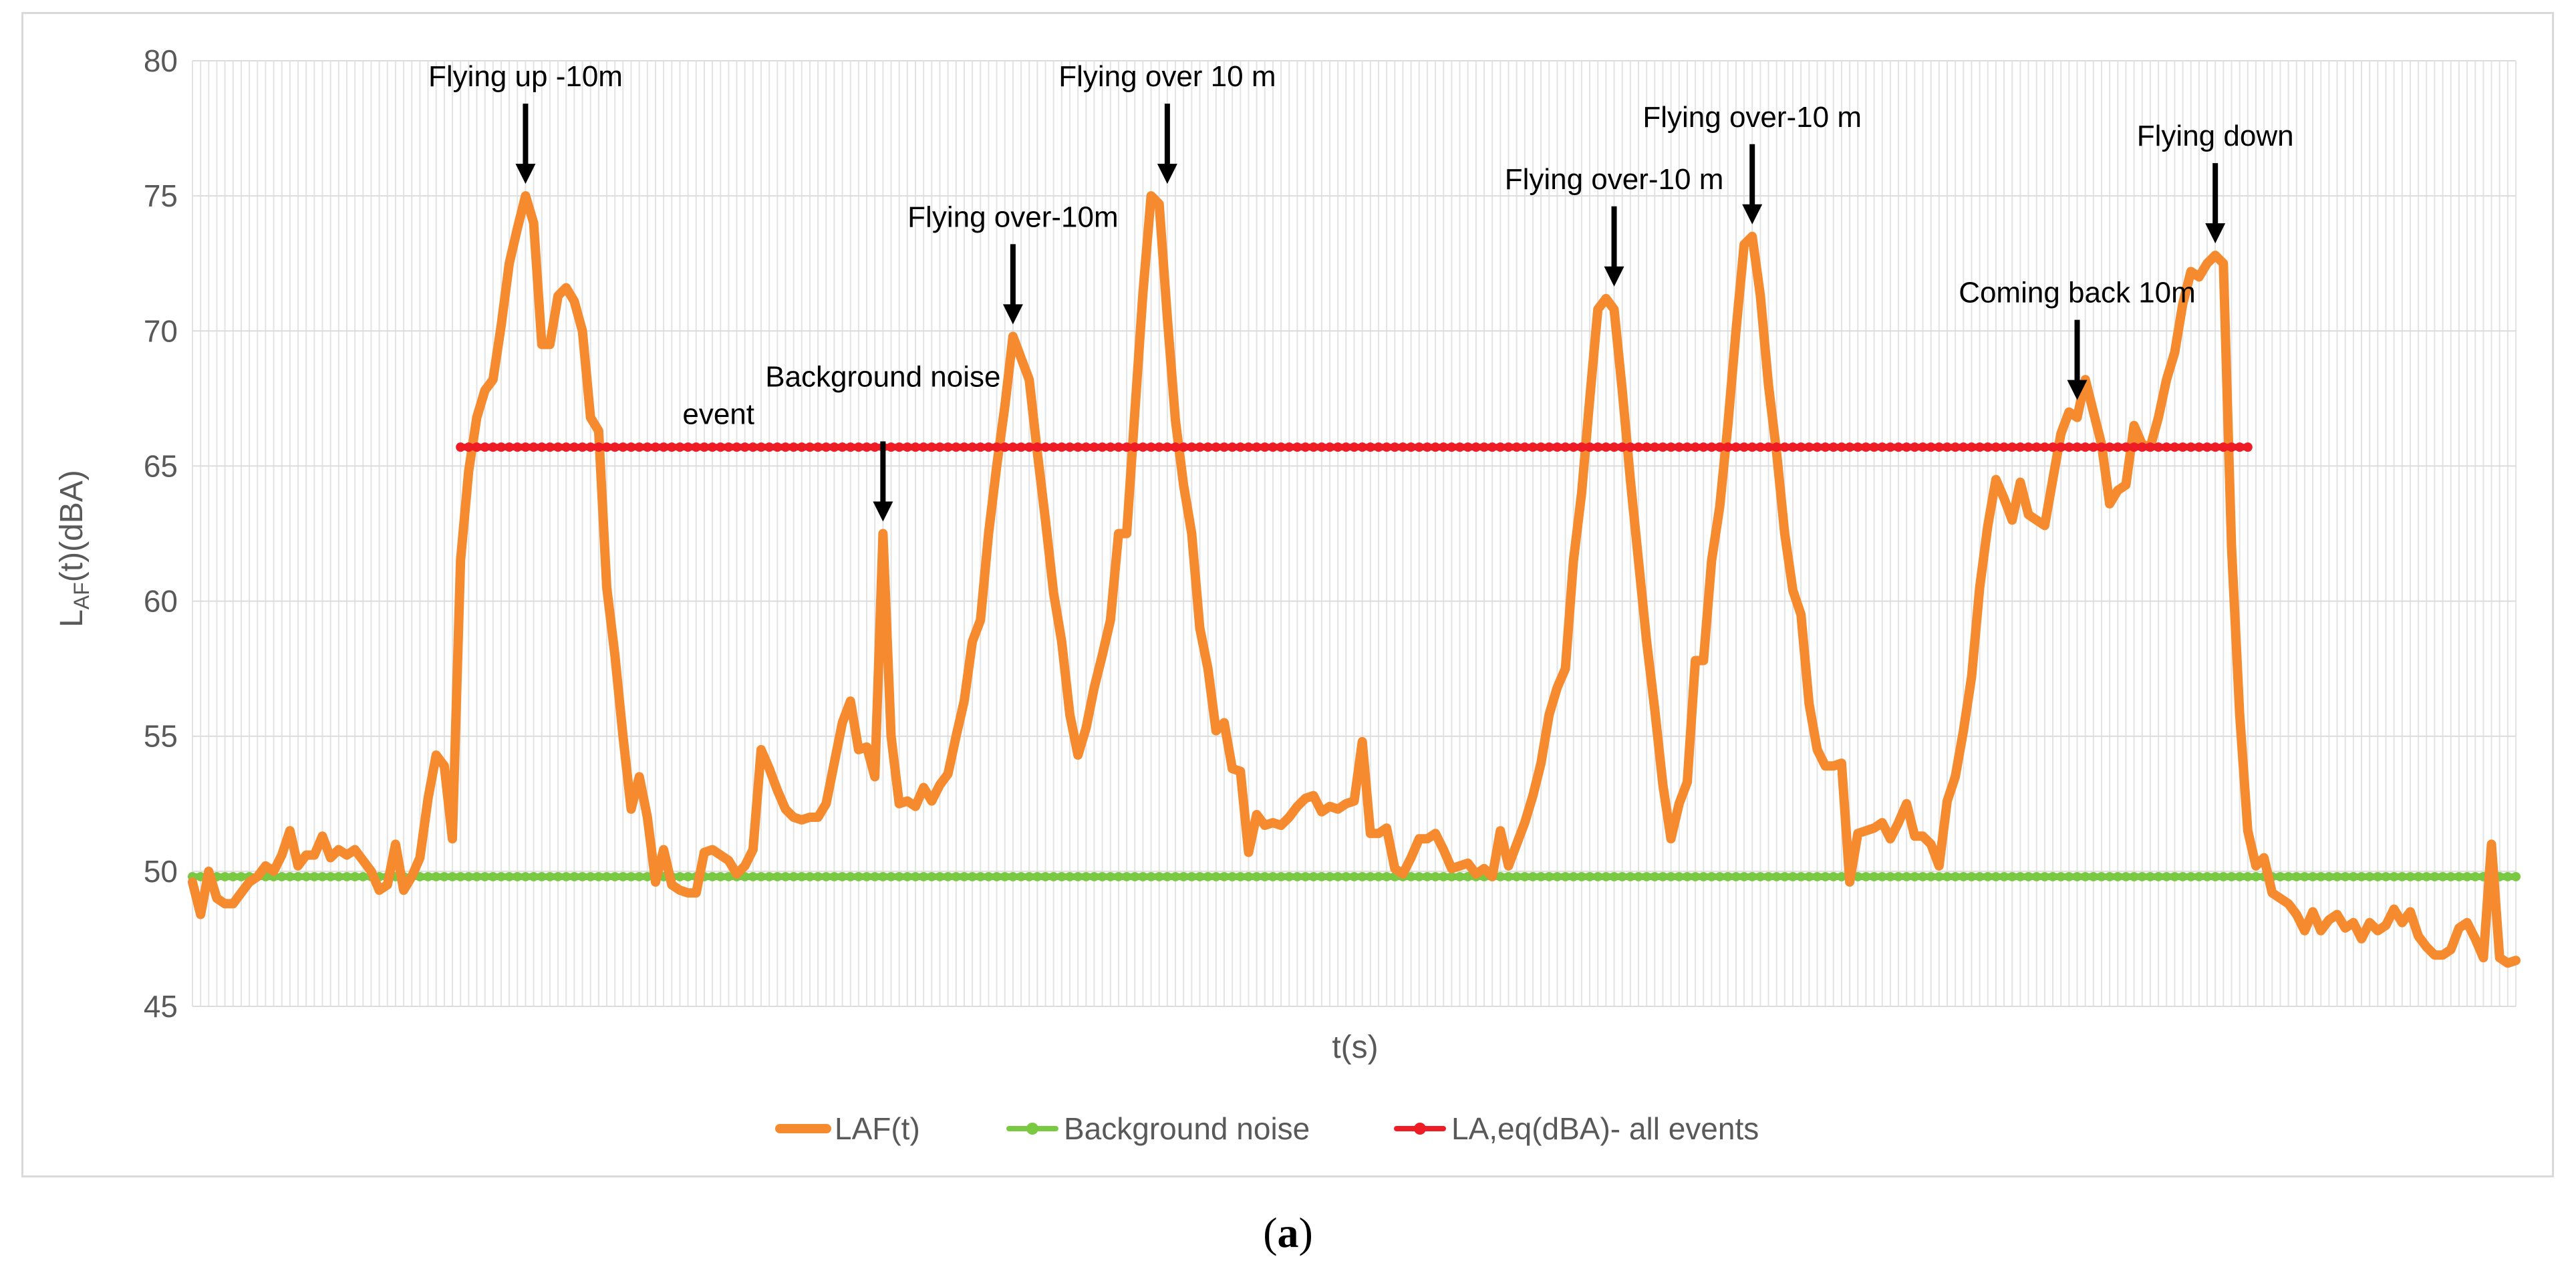 The height and width of the screenshot is (1285, 2576). Describe the element at coordinates (81, 595) in the screenshot. I see `y-axis-title-sub: AF` at that location.